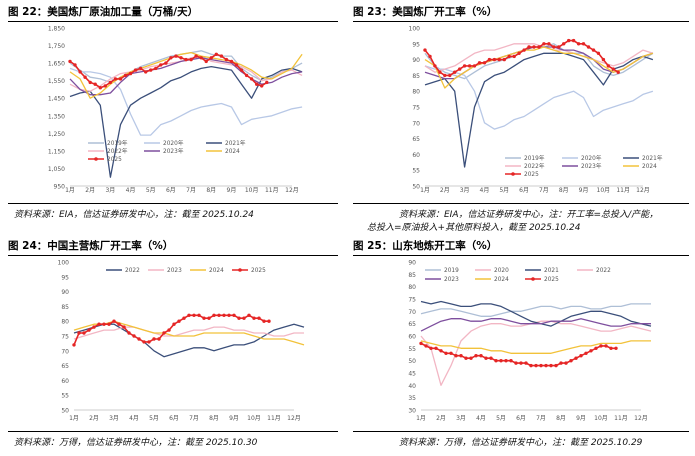 The width and height of the screenshot is (695, 456). Describe the element at coordinates (412, 411) in the screenshot. I see `y-tick-label: 30` at that location.